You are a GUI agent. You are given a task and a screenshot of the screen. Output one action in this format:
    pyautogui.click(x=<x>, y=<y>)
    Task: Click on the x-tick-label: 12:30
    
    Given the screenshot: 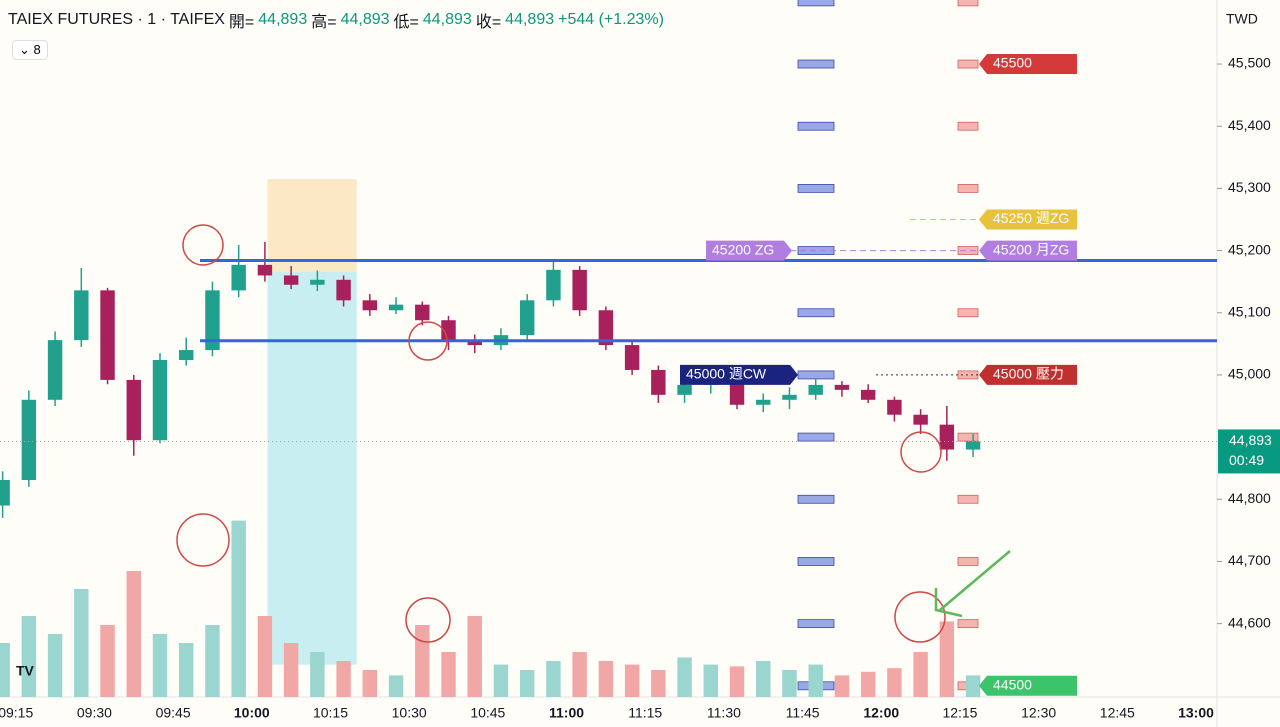 What is the action you would take?
    pyautogui.click(x=1038, y=713)
    